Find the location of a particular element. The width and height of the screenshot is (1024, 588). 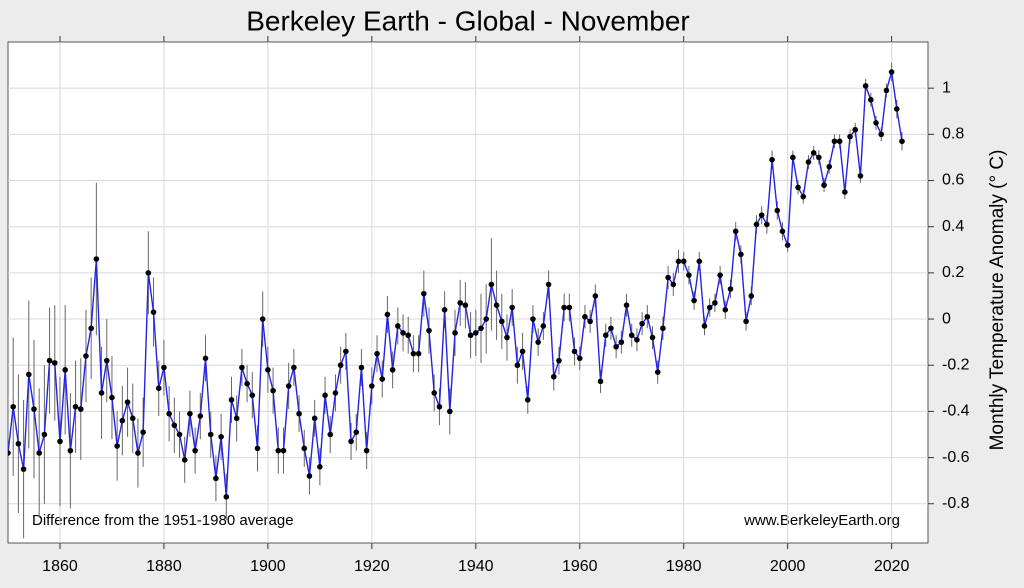

x-tick-label: 1960 is located at coordinates (580, 566).